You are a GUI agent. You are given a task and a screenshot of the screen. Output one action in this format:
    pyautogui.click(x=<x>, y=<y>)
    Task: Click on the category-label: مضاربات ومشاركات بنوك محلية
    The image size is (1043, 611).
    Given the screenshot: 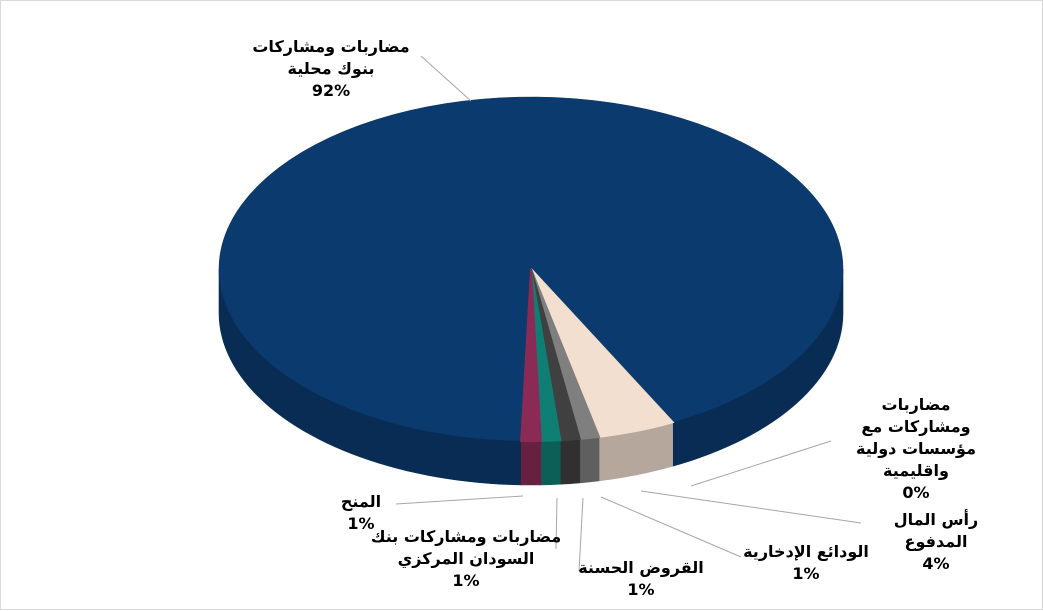 What is the action you would take?
    pyautogui.click(x=331, y=57)
    